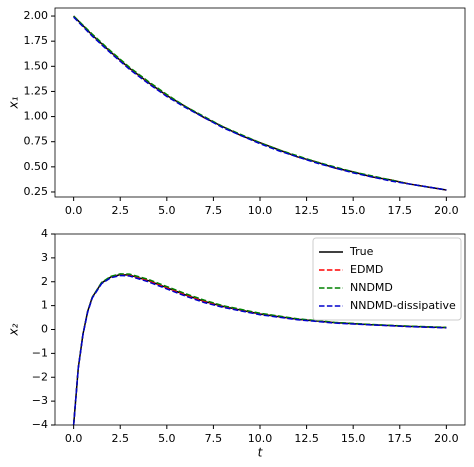 The image size is (474, 467). What do you see at coordinates (387, 279) in the screenshot?
I see `legend-box` at bounding box center [387, 279].